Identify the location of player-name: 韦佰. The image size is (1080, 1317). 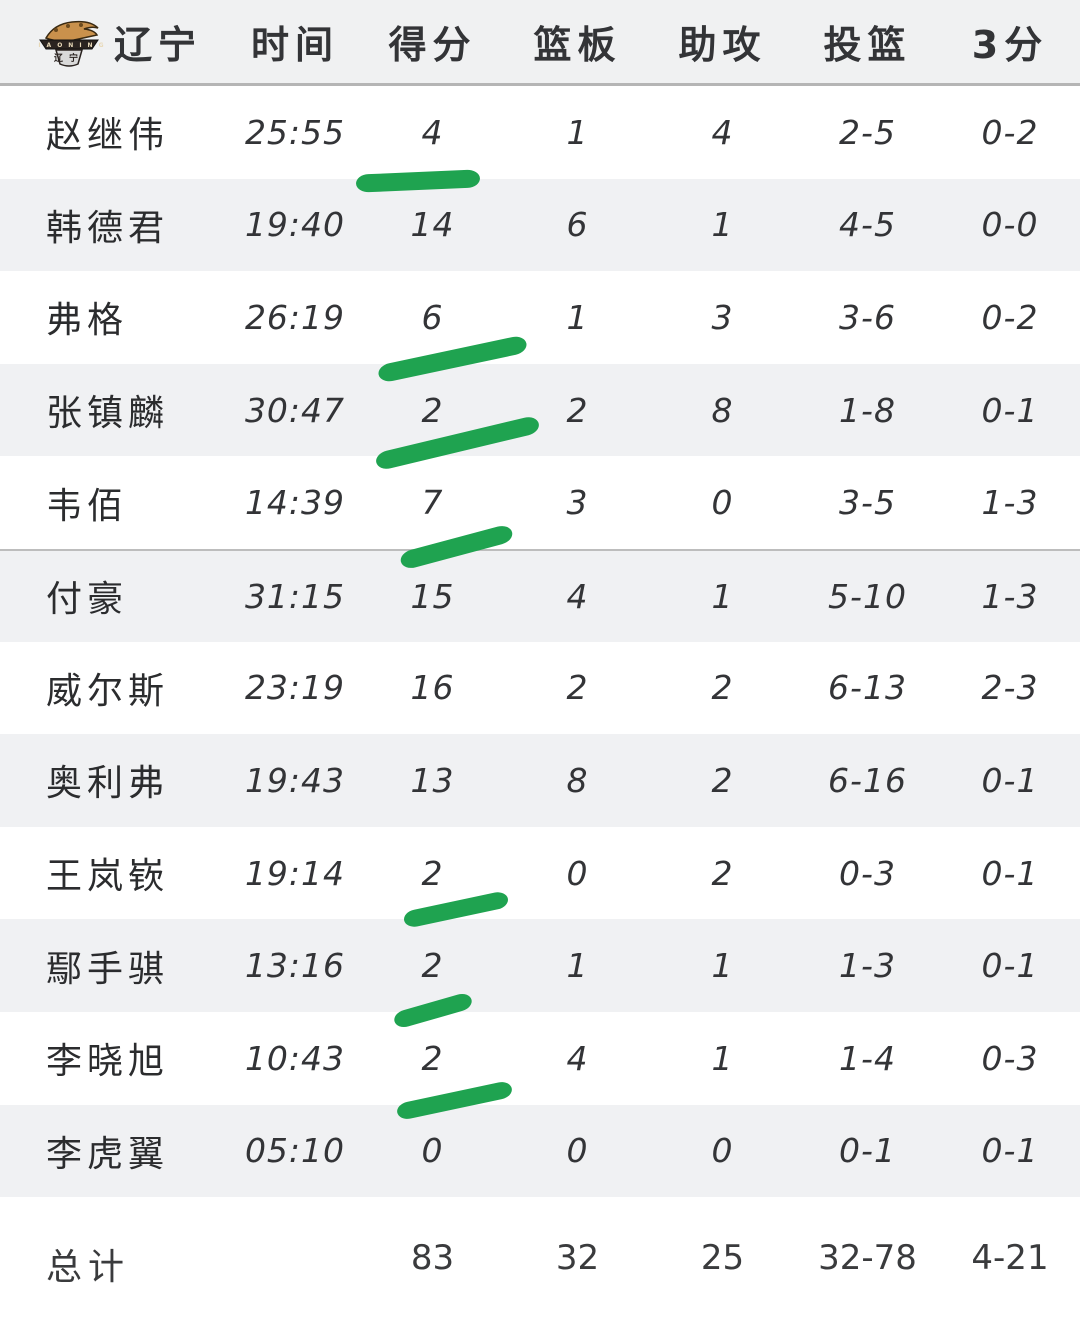
(87, 506).